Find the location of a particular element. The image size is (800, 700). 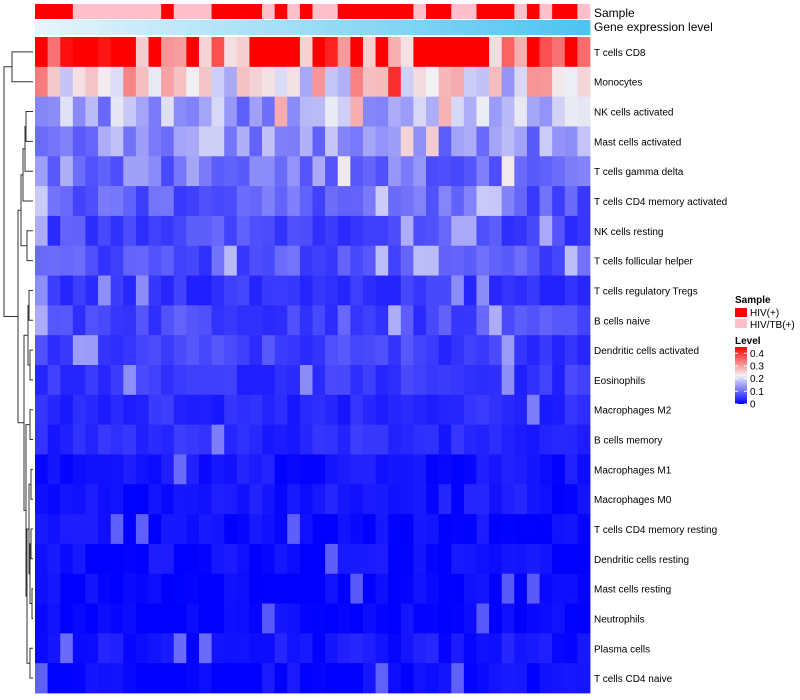

legend-sample-title: Sample is located at coordinates (753, 300).